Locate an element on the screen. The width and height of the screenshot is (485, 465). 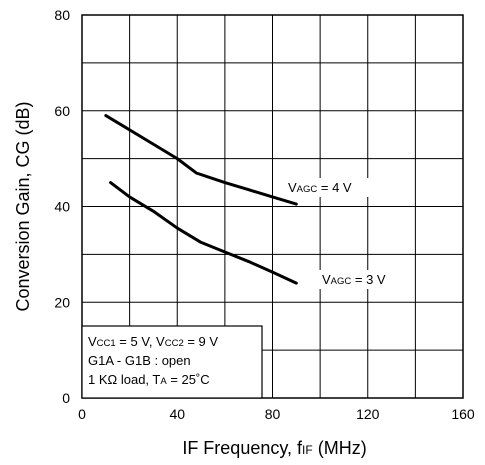
y-axis-label: Conversion Gain, CG (dB) is located at coordinates (23, 206).